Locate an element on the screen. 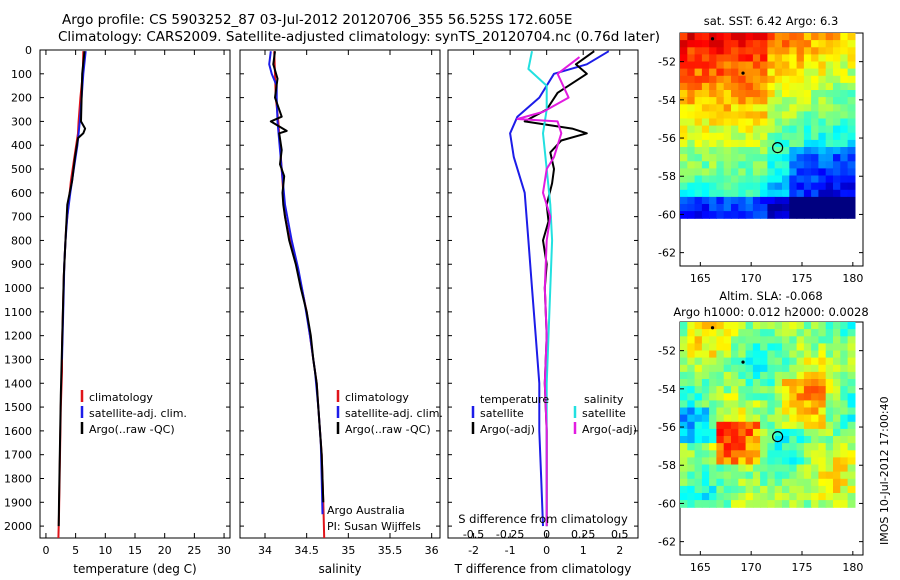 The height and width of the screenshot is (580, 900). map-y-tick-label: -58 is located at coordinates (667, 176).